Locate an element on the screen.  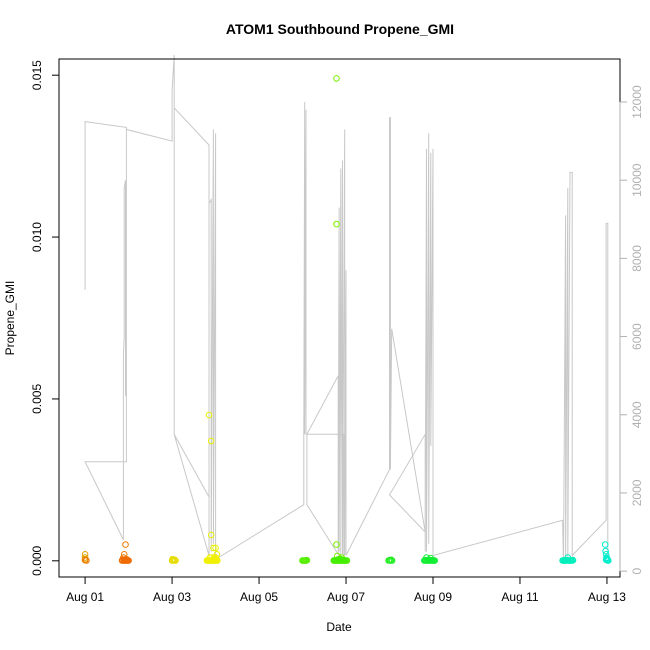
x-tick-label: Aug 11 is located at coordinates (519, 597).